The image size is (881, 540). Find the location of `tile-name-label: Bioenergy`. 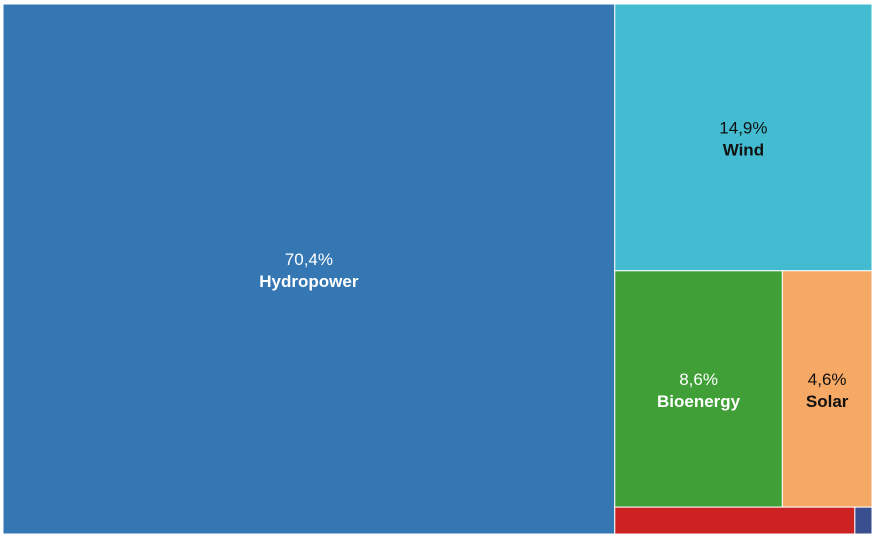

tile-name-label: Bioenergy is located at coordinates (699, 401).